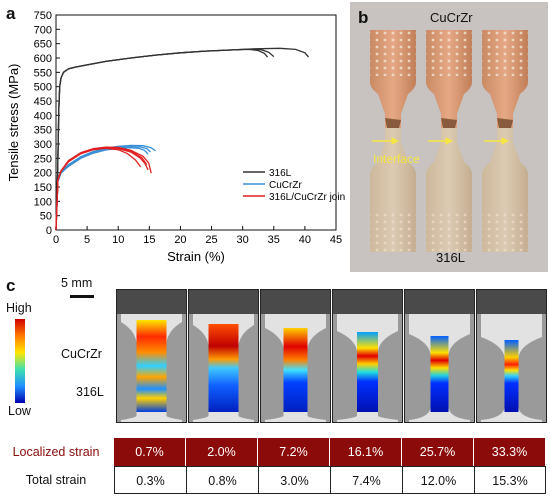 This screenshot has width=550, height=499. What do you see at coordinates (43, 145) in the screenshot?
I see `y-tick-label: 300` at bounding box center [43, 145].